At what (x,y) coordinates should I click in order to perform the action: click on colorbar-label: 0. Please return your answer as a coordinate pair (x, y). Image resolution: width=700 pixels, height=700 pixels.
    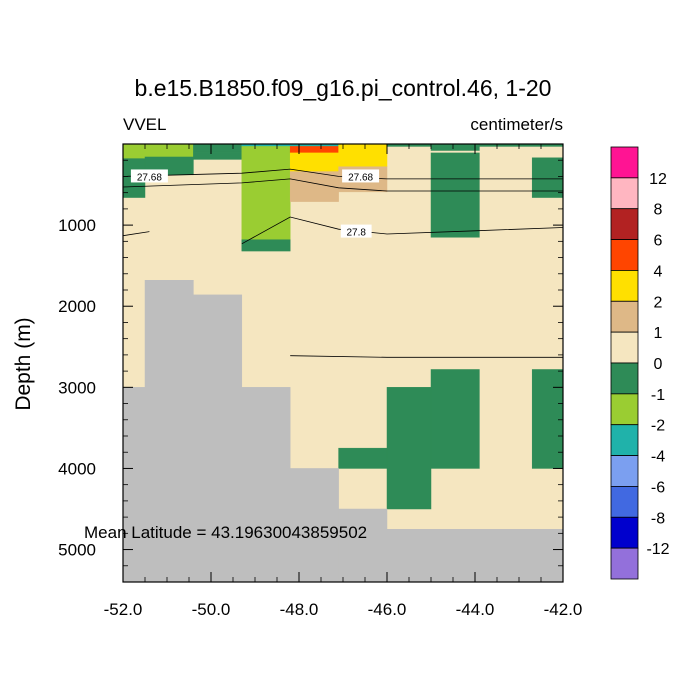
    Looking at the image, I should click on (658, 364).